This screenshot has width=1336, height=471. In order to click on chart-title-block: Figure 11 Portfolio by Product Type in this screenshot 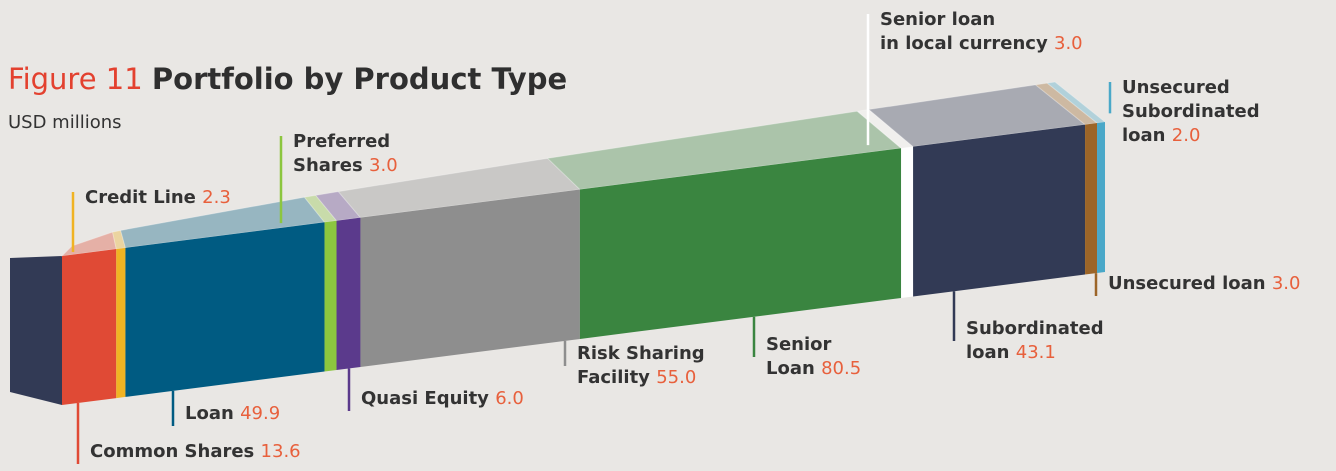, I will do `click(287, 79)`.